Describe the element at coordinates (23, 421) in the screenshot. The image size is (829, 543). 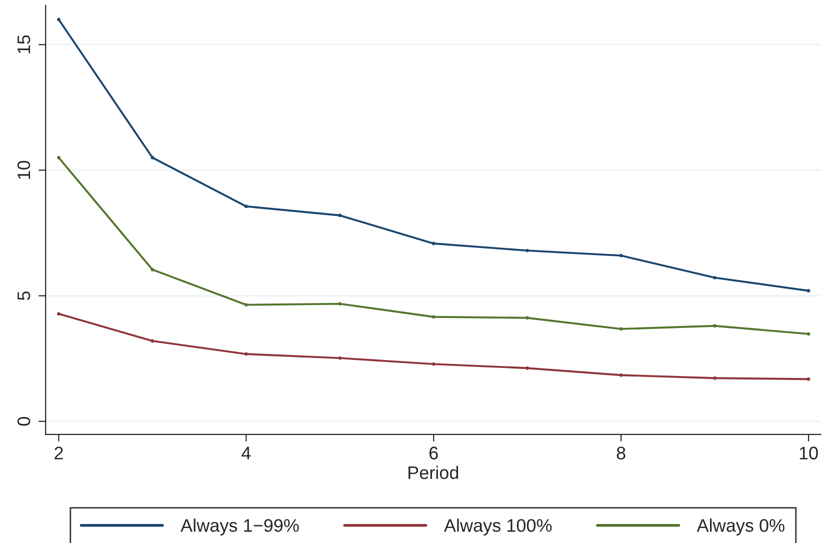
I see `y-tick-label: 0` at that location.